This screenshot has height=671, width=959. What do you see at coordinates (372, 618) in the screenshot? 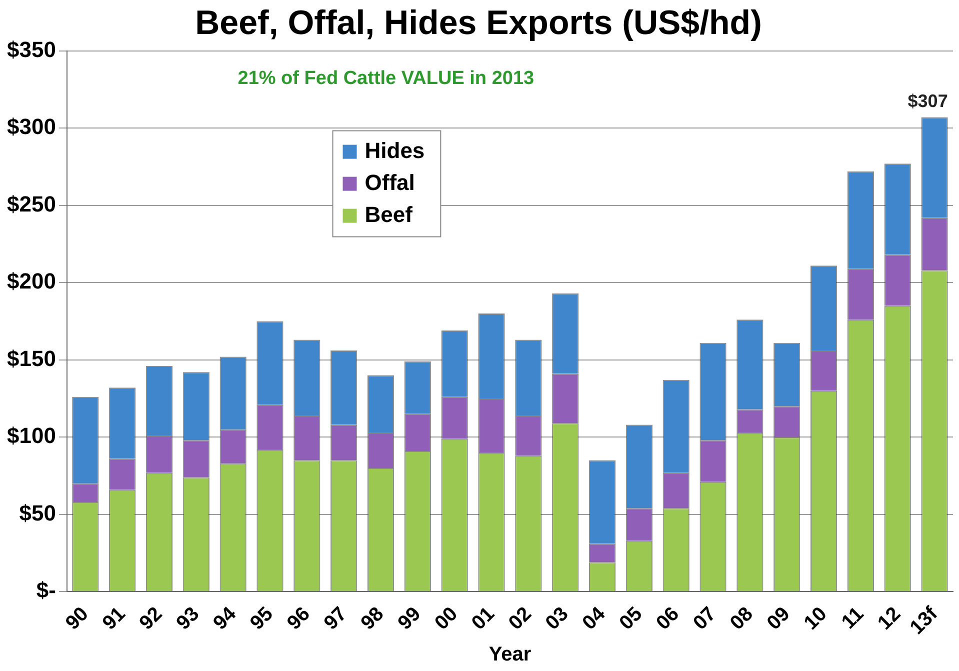
I see `x-tick-label: 98` at bounding box center [372, 618].